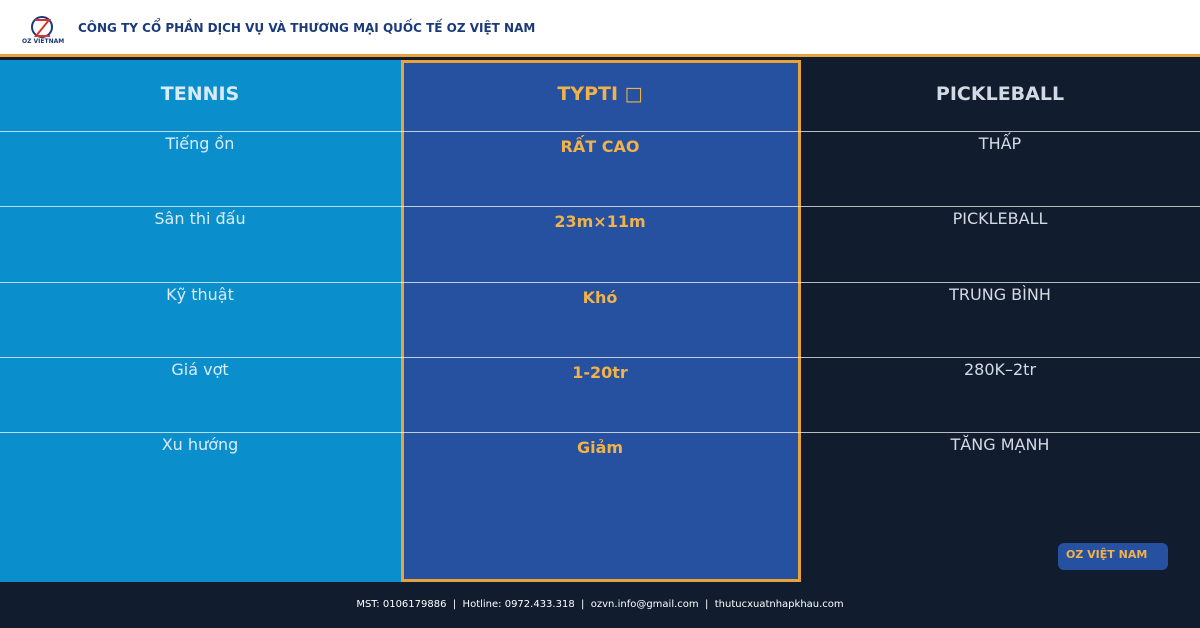  Describe the element at coordinates (600, 146) in the screenshot. I see `table-cell: RẤT CAO` at that location.